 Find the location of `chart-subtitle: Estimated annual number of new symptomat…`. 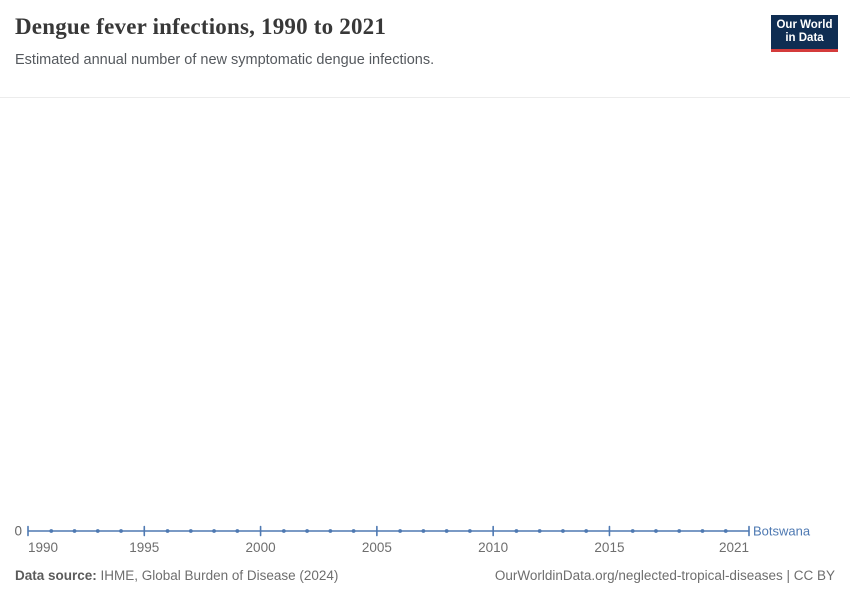

chart-subtitle: Estimated annual number of new symptomat… is located at coordinates (225, 60).